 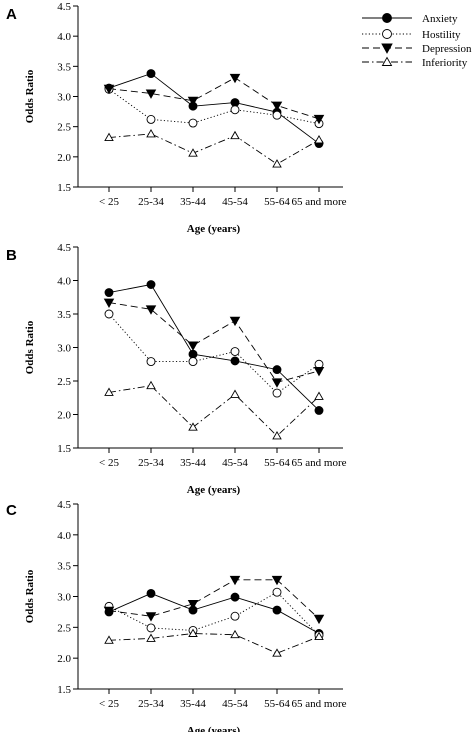 What do you see at coordinates (11, 510) in the screenshot?
I see `panel-letter: C` at bounding box center [11, 510].